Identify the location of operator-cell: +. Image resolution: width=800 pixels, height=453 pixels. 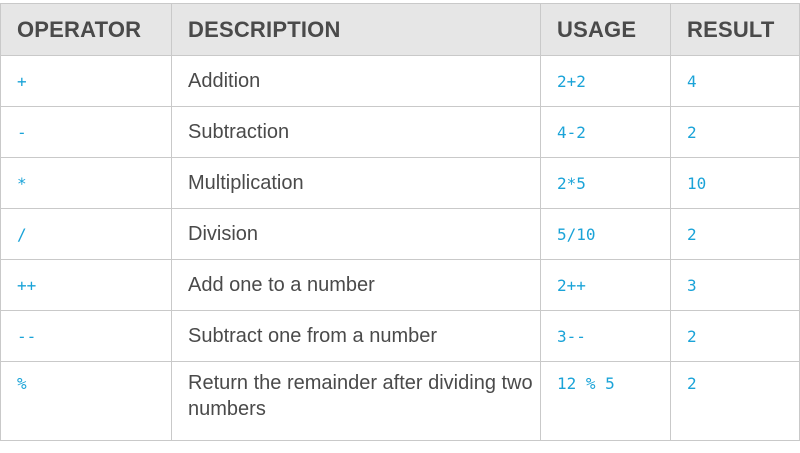
(86, 81).